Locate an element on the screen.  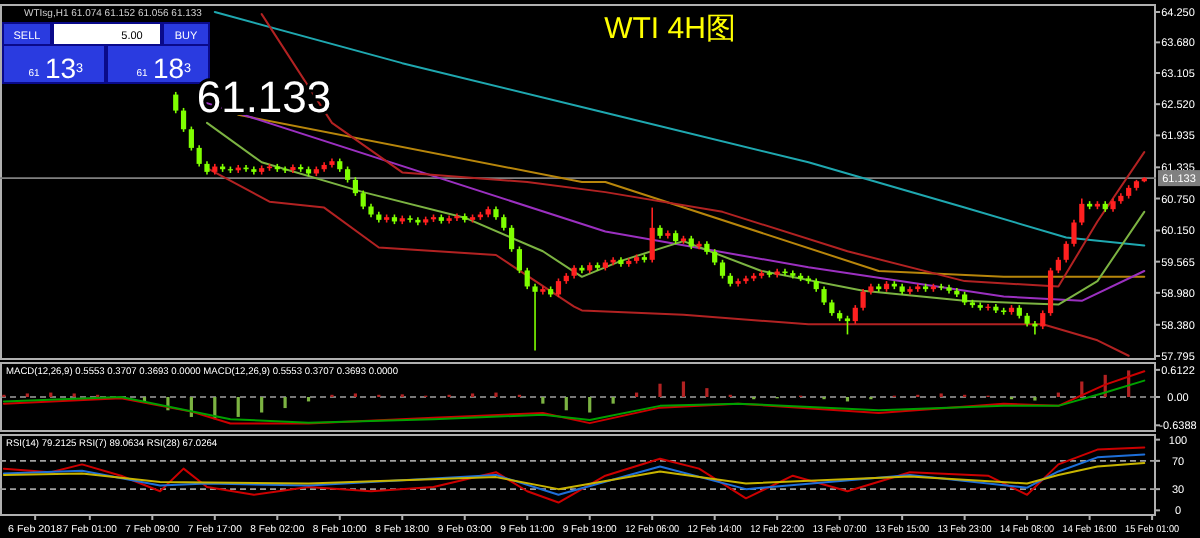
annotation: 18$^{3}$ is located at coordinates (172, 68).